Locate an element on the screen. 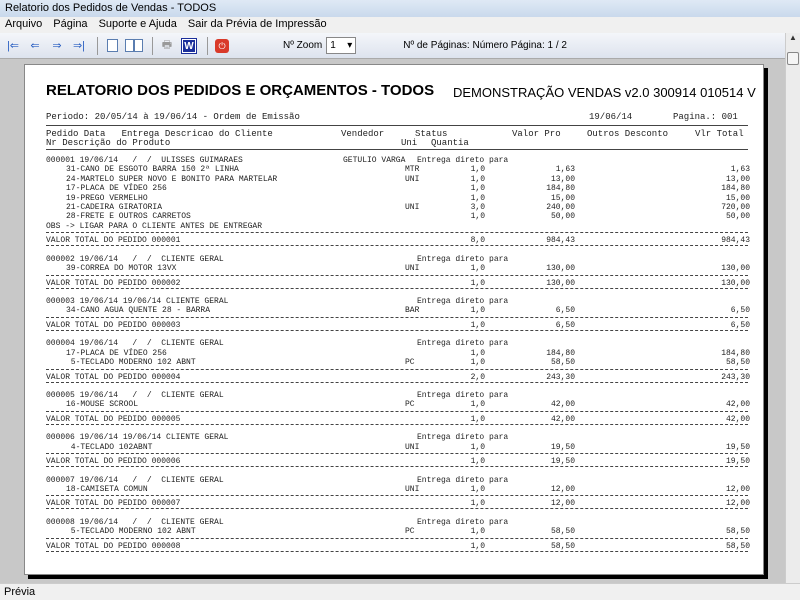 The width and height of the screenshot is (800, 600). print-icon: 🖶 is located at coordinates (167, 45).